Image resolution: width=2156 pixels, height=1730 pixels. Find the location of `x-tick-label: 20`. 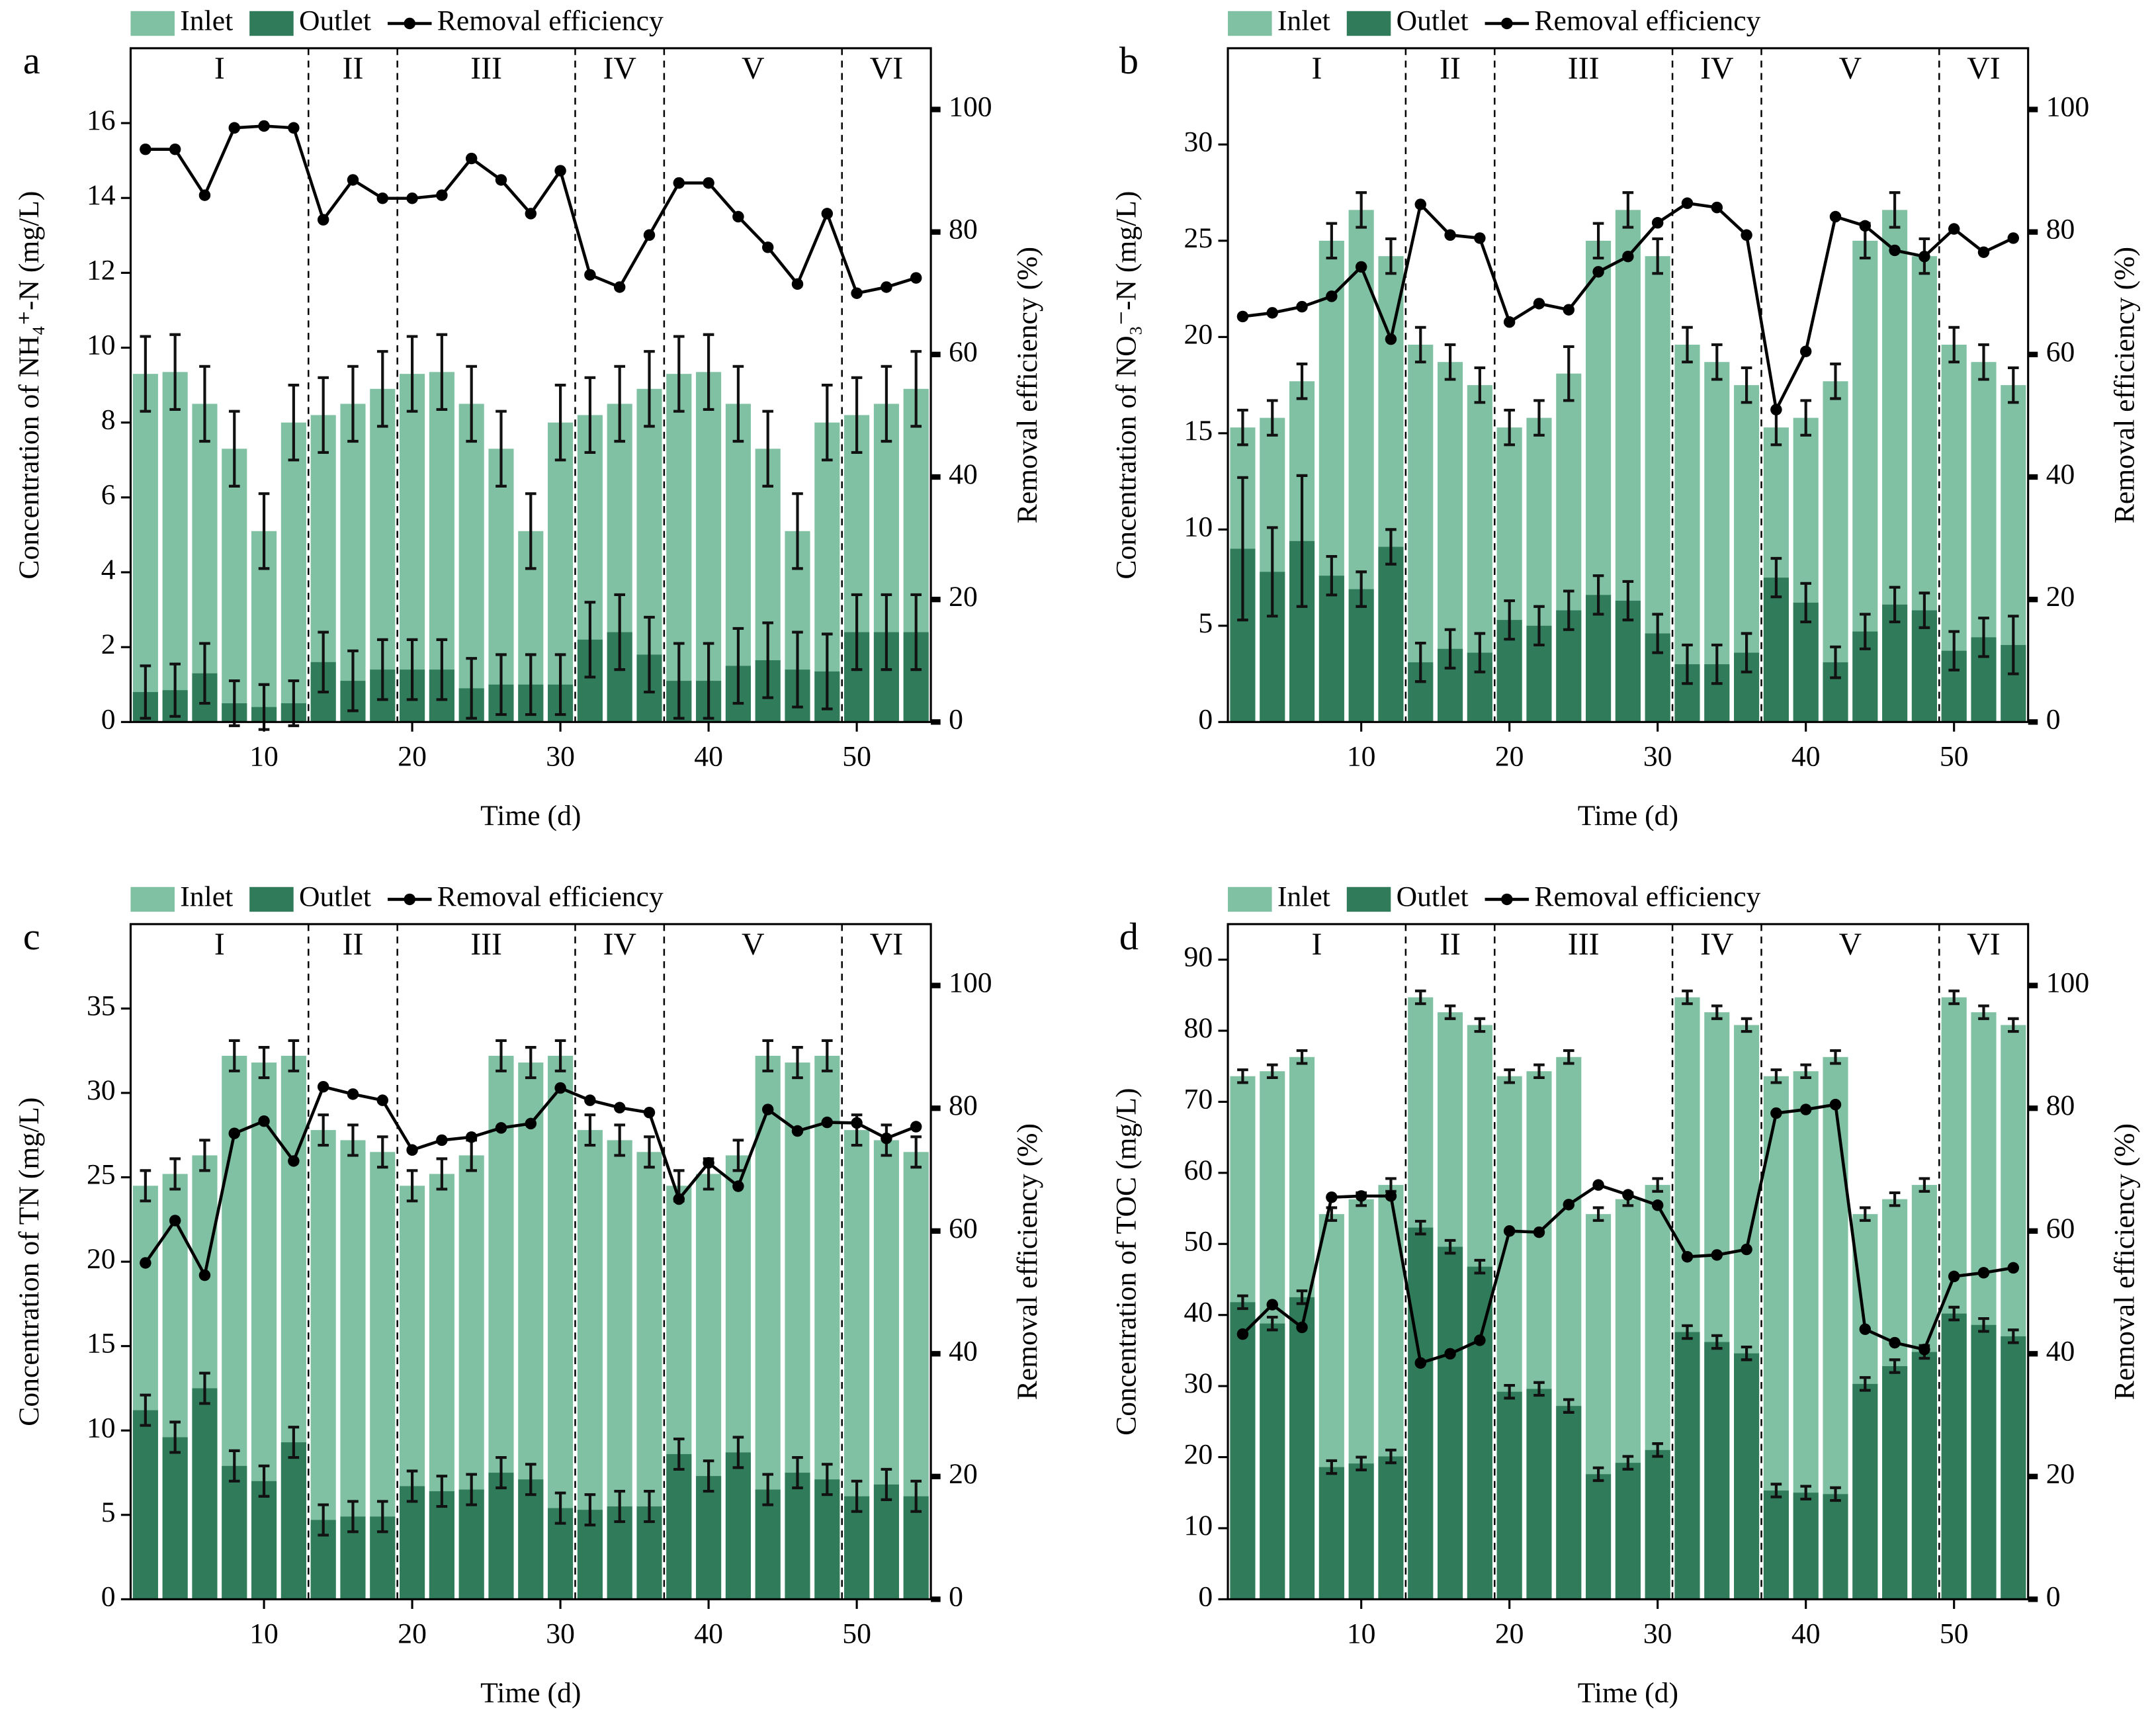

x-tick-label: 20 is located at coordinates (1509, 756).